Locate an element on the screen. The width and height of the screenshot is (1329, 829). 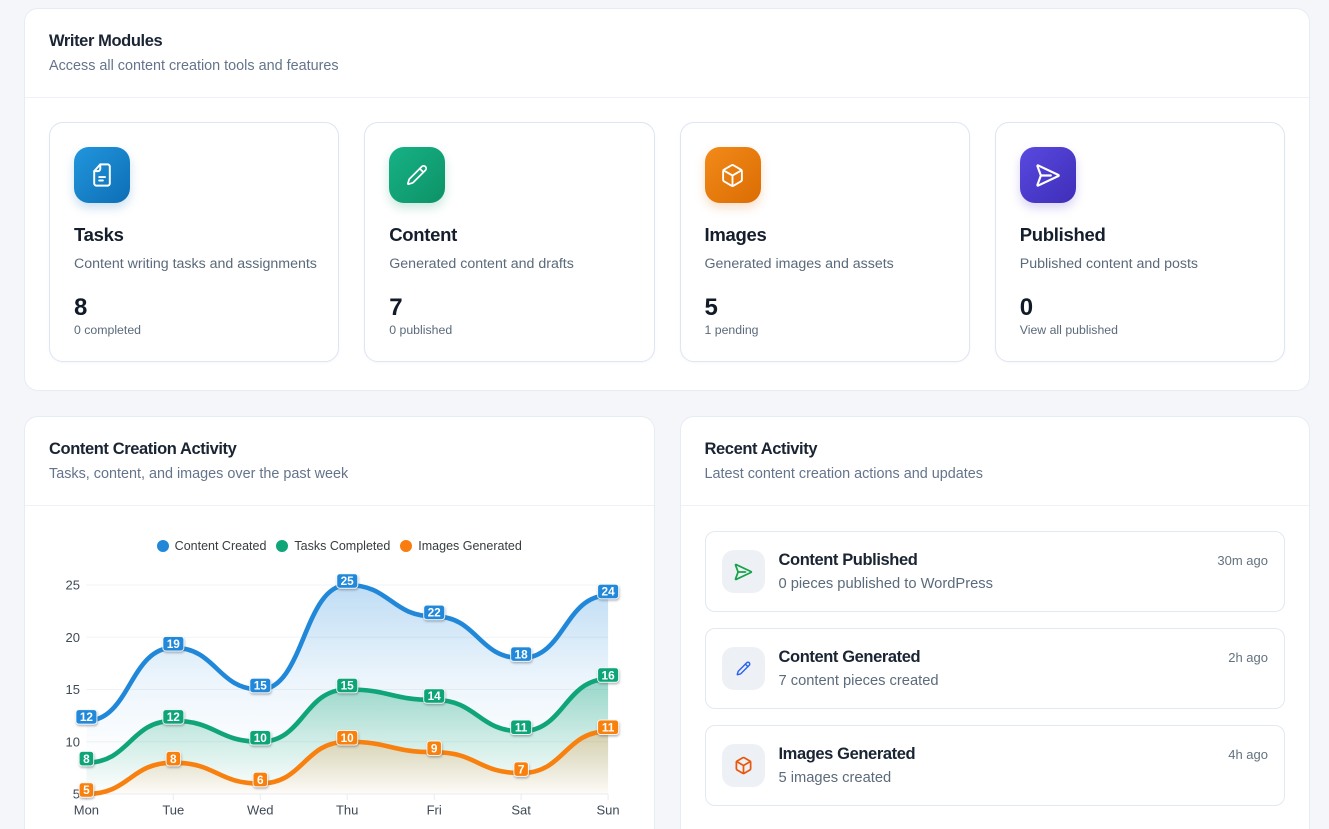
svg-text: 16 is located at coordinates (609, 675).